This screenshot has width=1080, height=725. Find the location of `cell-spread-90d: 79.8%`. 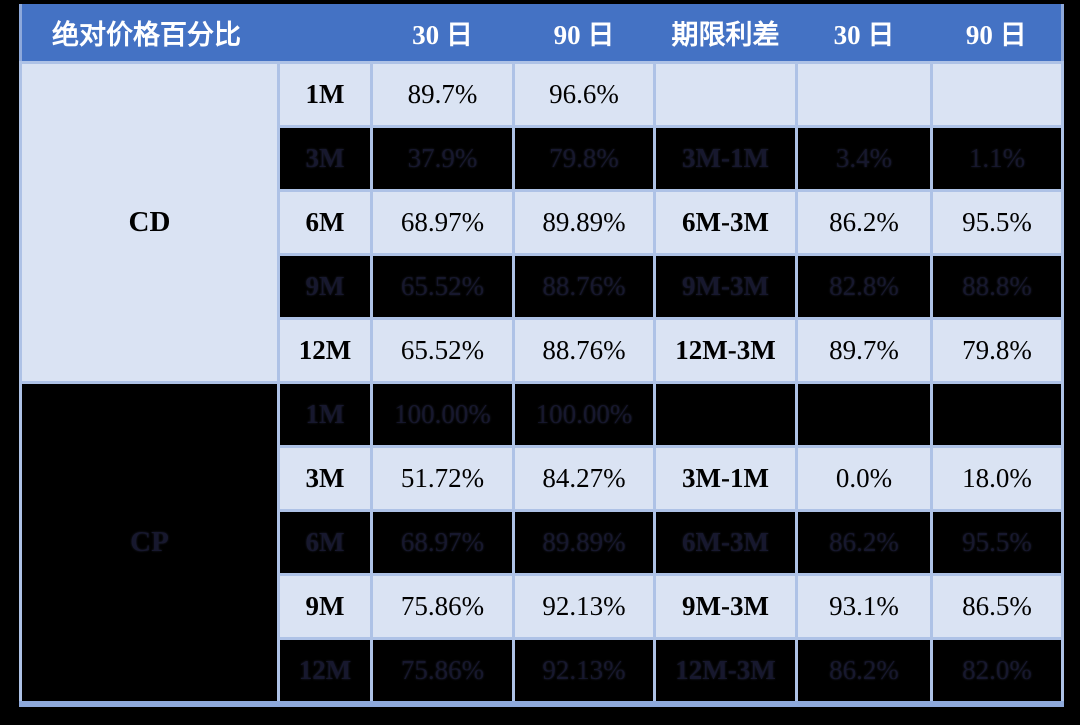

cell-spread-90d: 79.8% is located at coordinates (997, 350).